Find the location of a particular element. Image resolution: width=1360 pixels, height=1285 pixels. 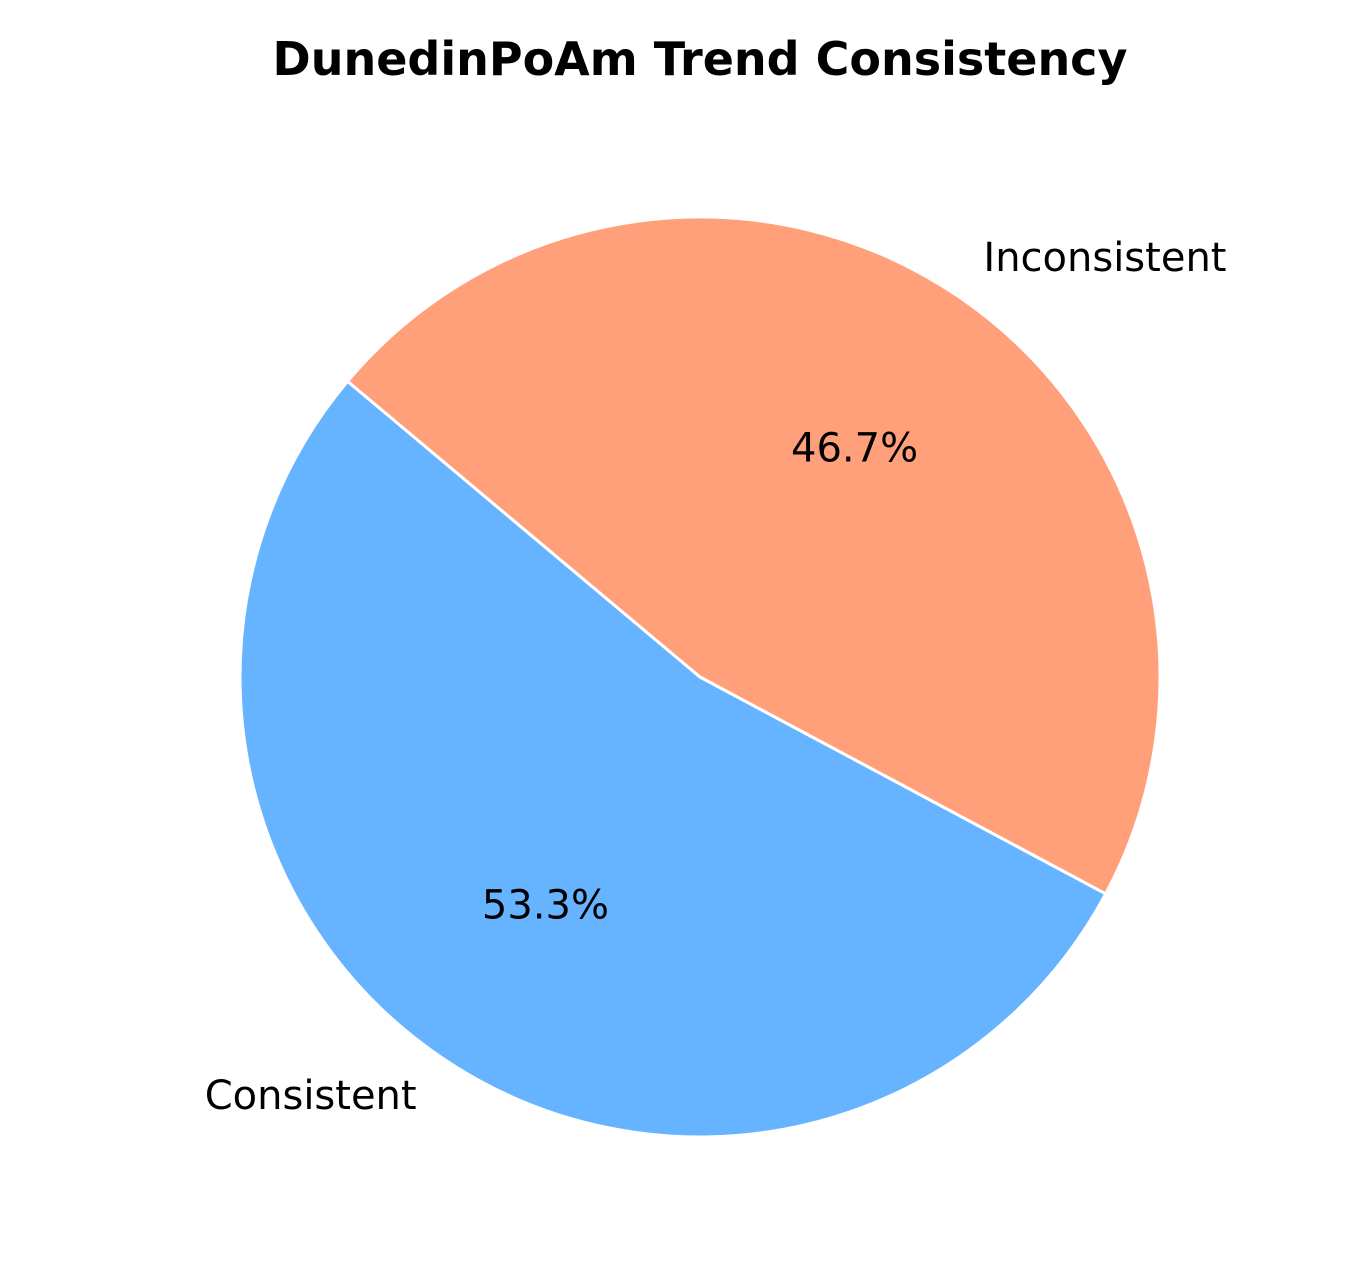

chart-title: DunedinPoAm Trend Consistency is located at coordinates (700, 59).